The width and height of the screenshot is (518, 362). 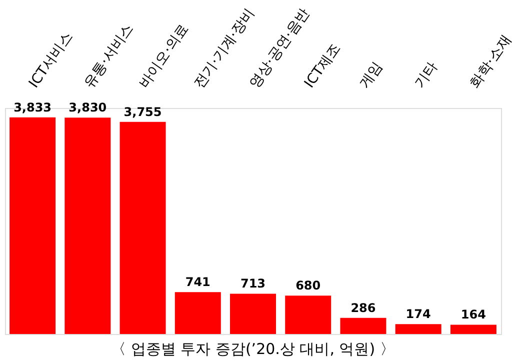 I want to click on text: 〈 업종별 투자 증감(’20.상 대비, 억원) 〉, so click(x=253, y=349).